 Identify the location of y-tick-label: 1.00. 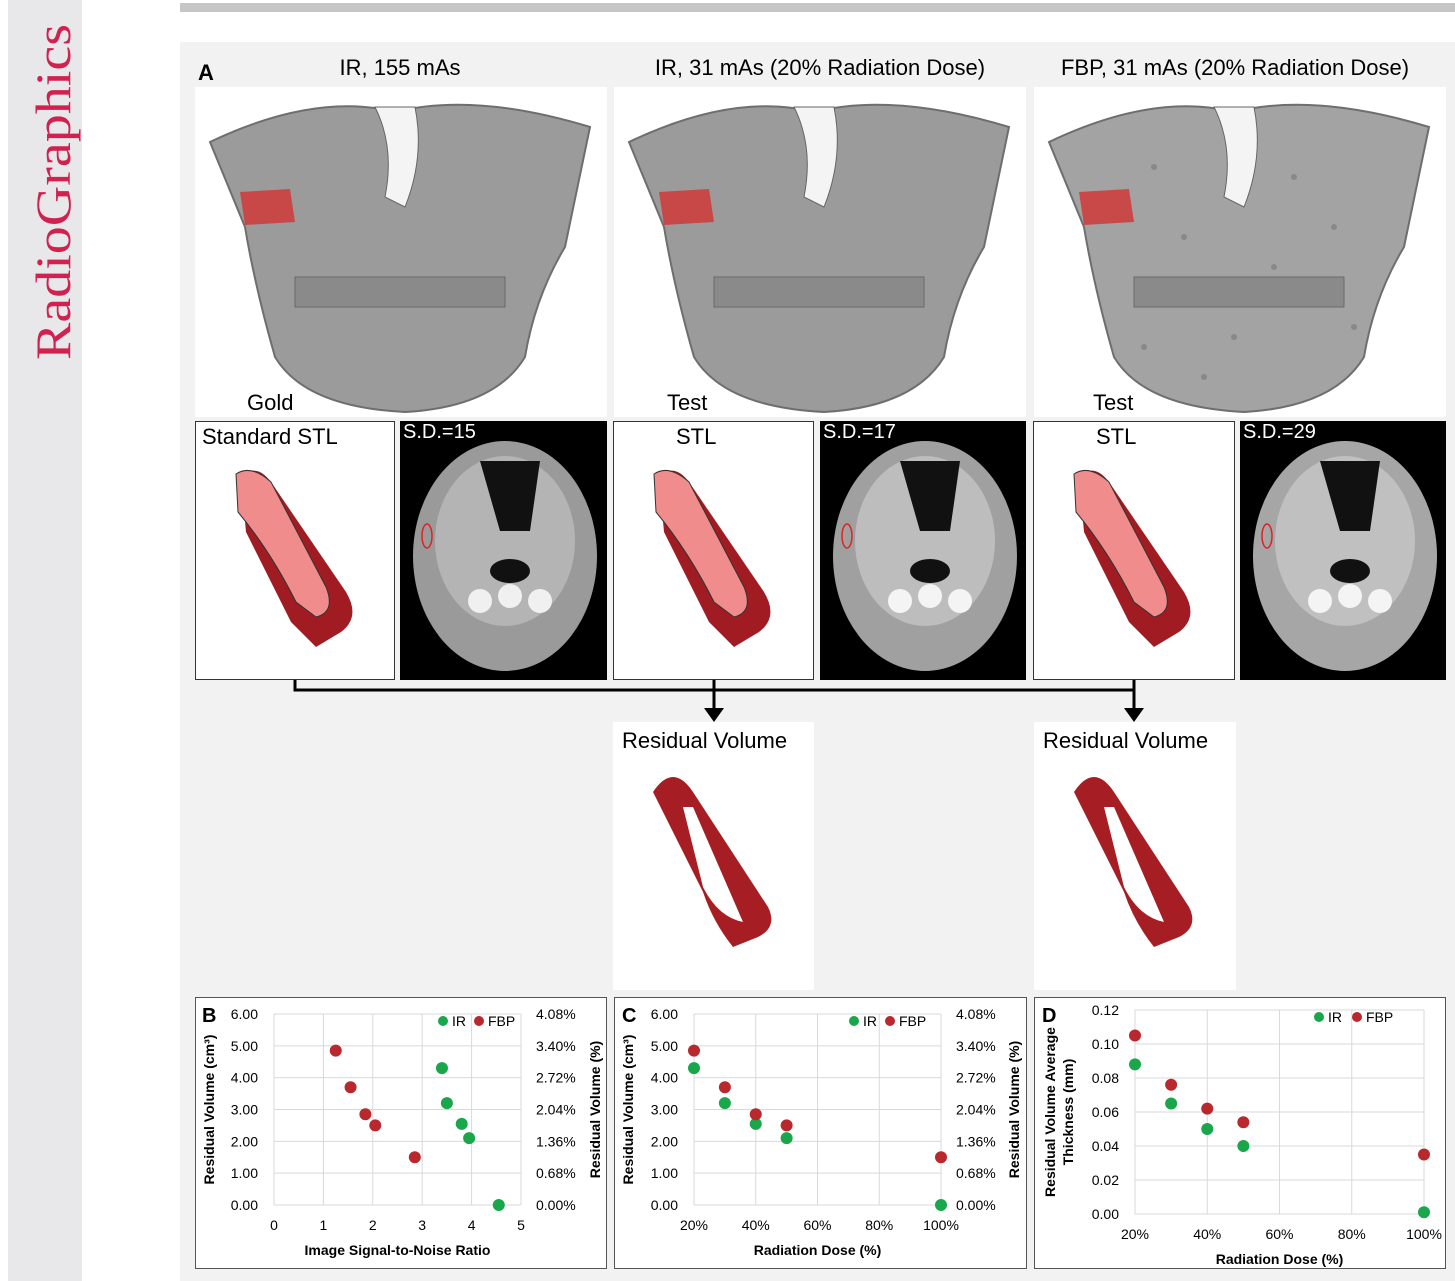
(664, 1173).